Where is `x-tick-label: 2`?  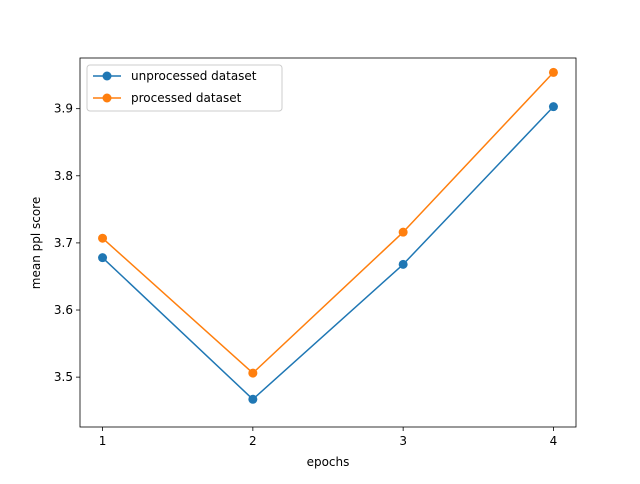
x-tick-label: 2 is located at coordinates (253, 441).